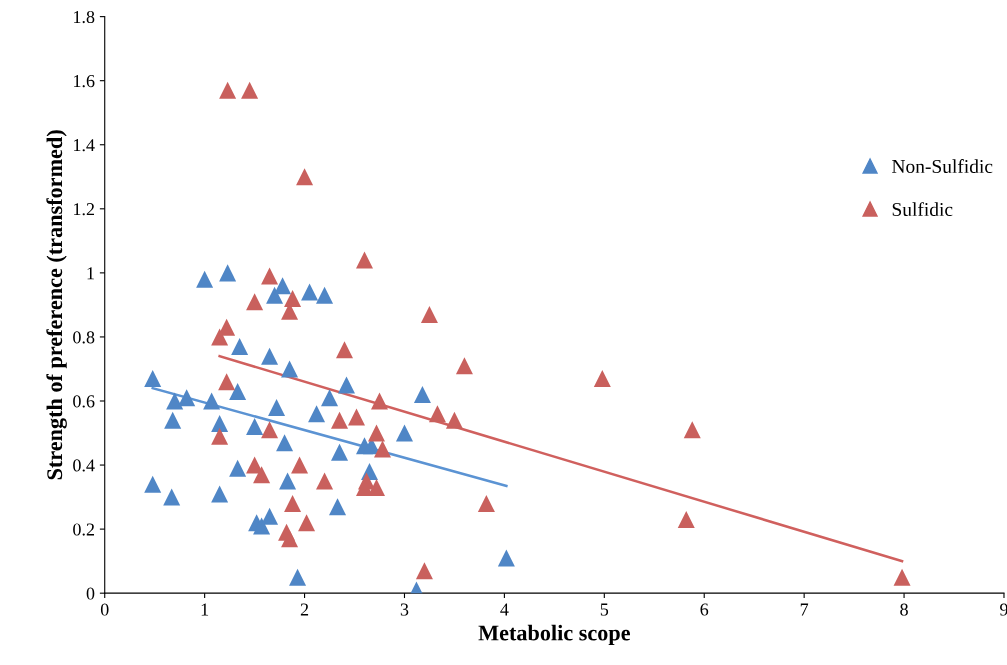 The width and height of the screenshot is (1007, 665). What do you see at coordinates (1003, 609) in the screenshot?
I see `x-tick-label: 9` at bounding box center [1003, 609].